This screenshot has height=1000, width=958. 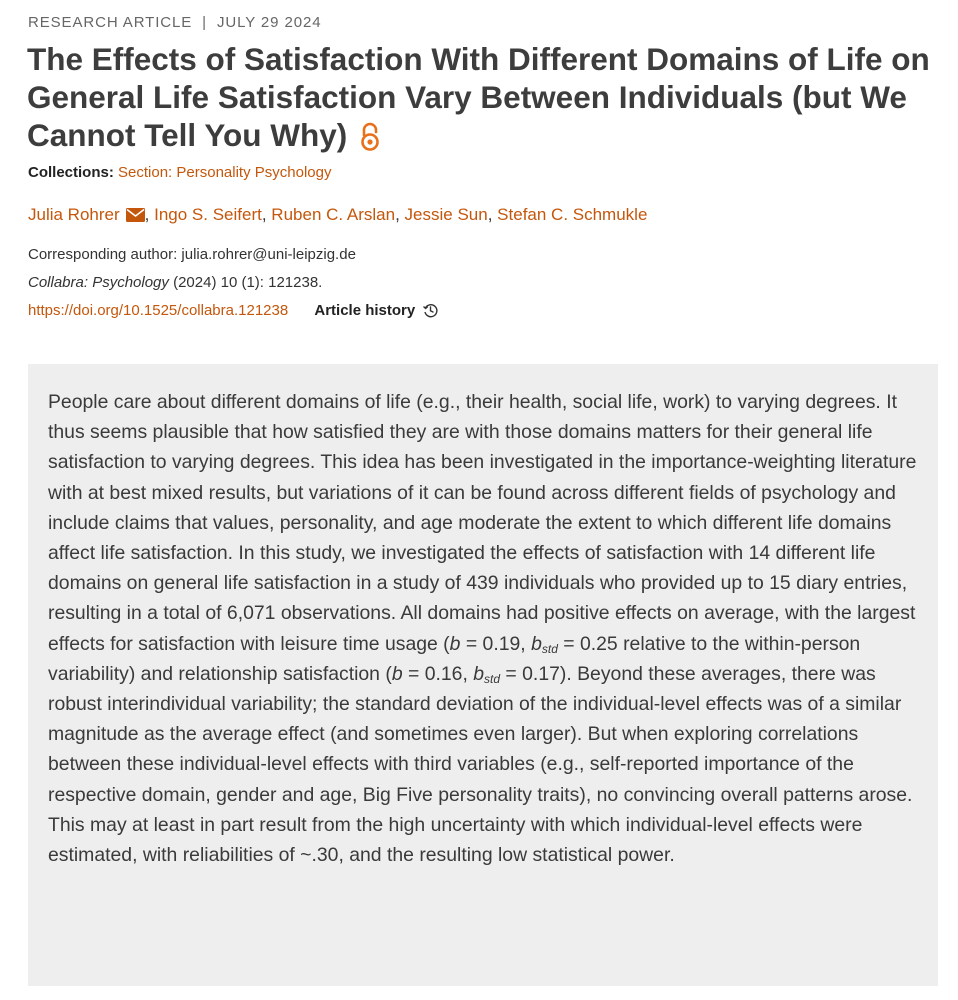 What do you see at coordinates (225, 172) in the screenshot?
I see `collection-link: Section: Personality Psychology` at bounding box center [225, 172].